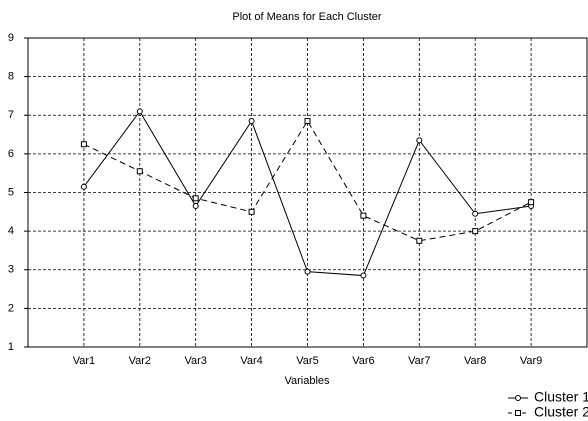 The image size is (588, 421). I want to click on y-tick-label: 3, so click(11, 270).